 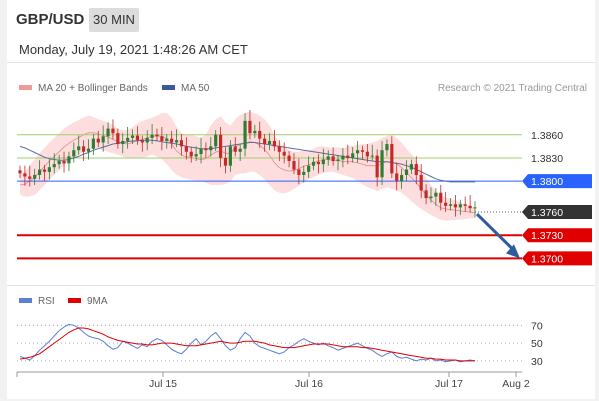 What do you see at coordinates (114, 20) in the screenshot?
I see `timeframe-button: 30 MIN` at bounding box center [114, 20].